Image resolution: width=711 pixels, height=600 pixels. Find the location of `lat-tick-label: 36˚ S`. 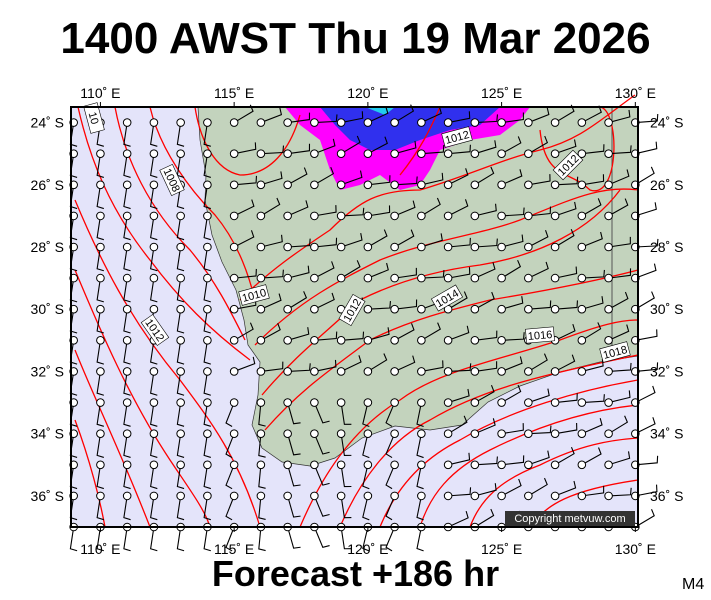

lat-tick-label: 36˚ S is located at coordinates (666, 496).